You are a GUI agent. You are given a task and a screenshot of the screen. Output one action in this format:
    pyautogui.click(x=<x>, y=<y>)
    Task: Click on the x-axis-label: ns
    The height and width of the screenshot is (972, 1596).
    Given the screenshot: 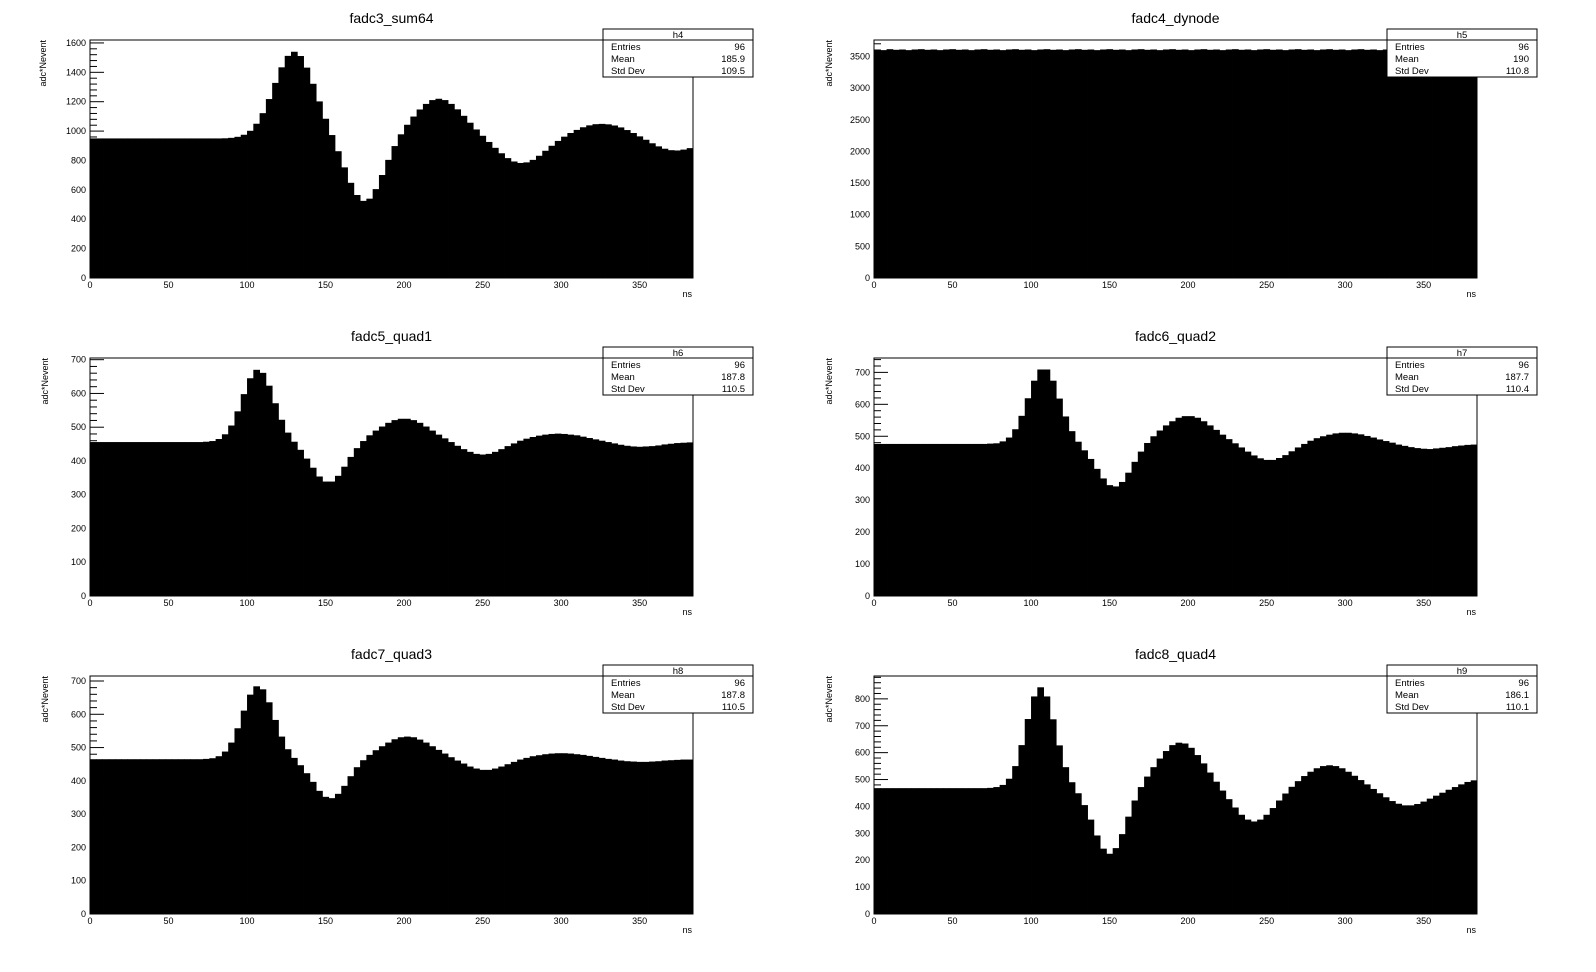 What is the action you would take?
    pyautogui.click(x=1471, y=930)
    